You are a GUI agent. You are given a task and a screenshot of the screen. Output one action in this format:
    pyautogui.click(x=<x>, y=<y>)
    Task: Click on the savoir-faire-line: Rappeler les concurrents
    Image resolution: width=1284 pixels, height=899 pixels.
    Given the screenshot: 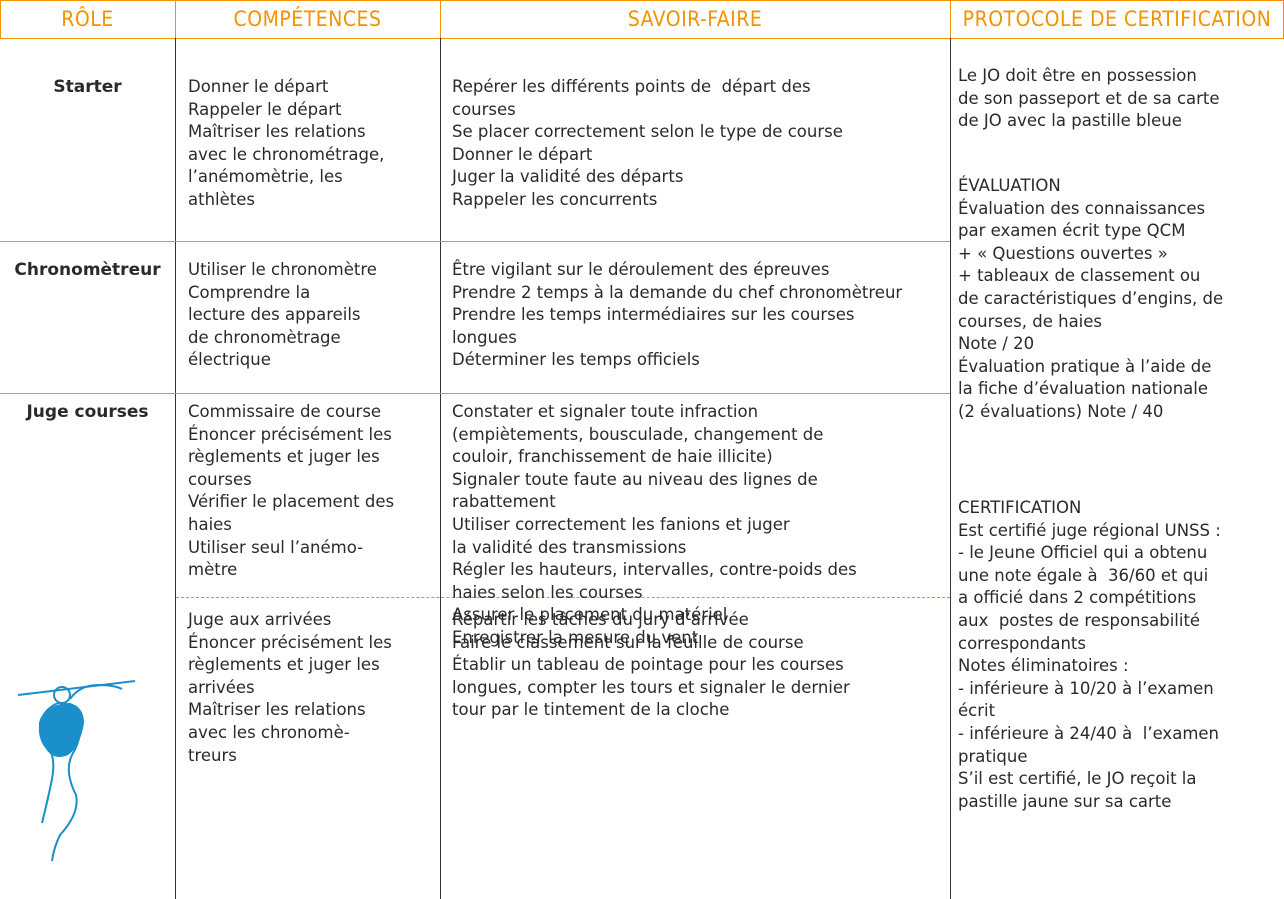 What is the action you would take?
    pyautogui.click(x=555, y=199)
    